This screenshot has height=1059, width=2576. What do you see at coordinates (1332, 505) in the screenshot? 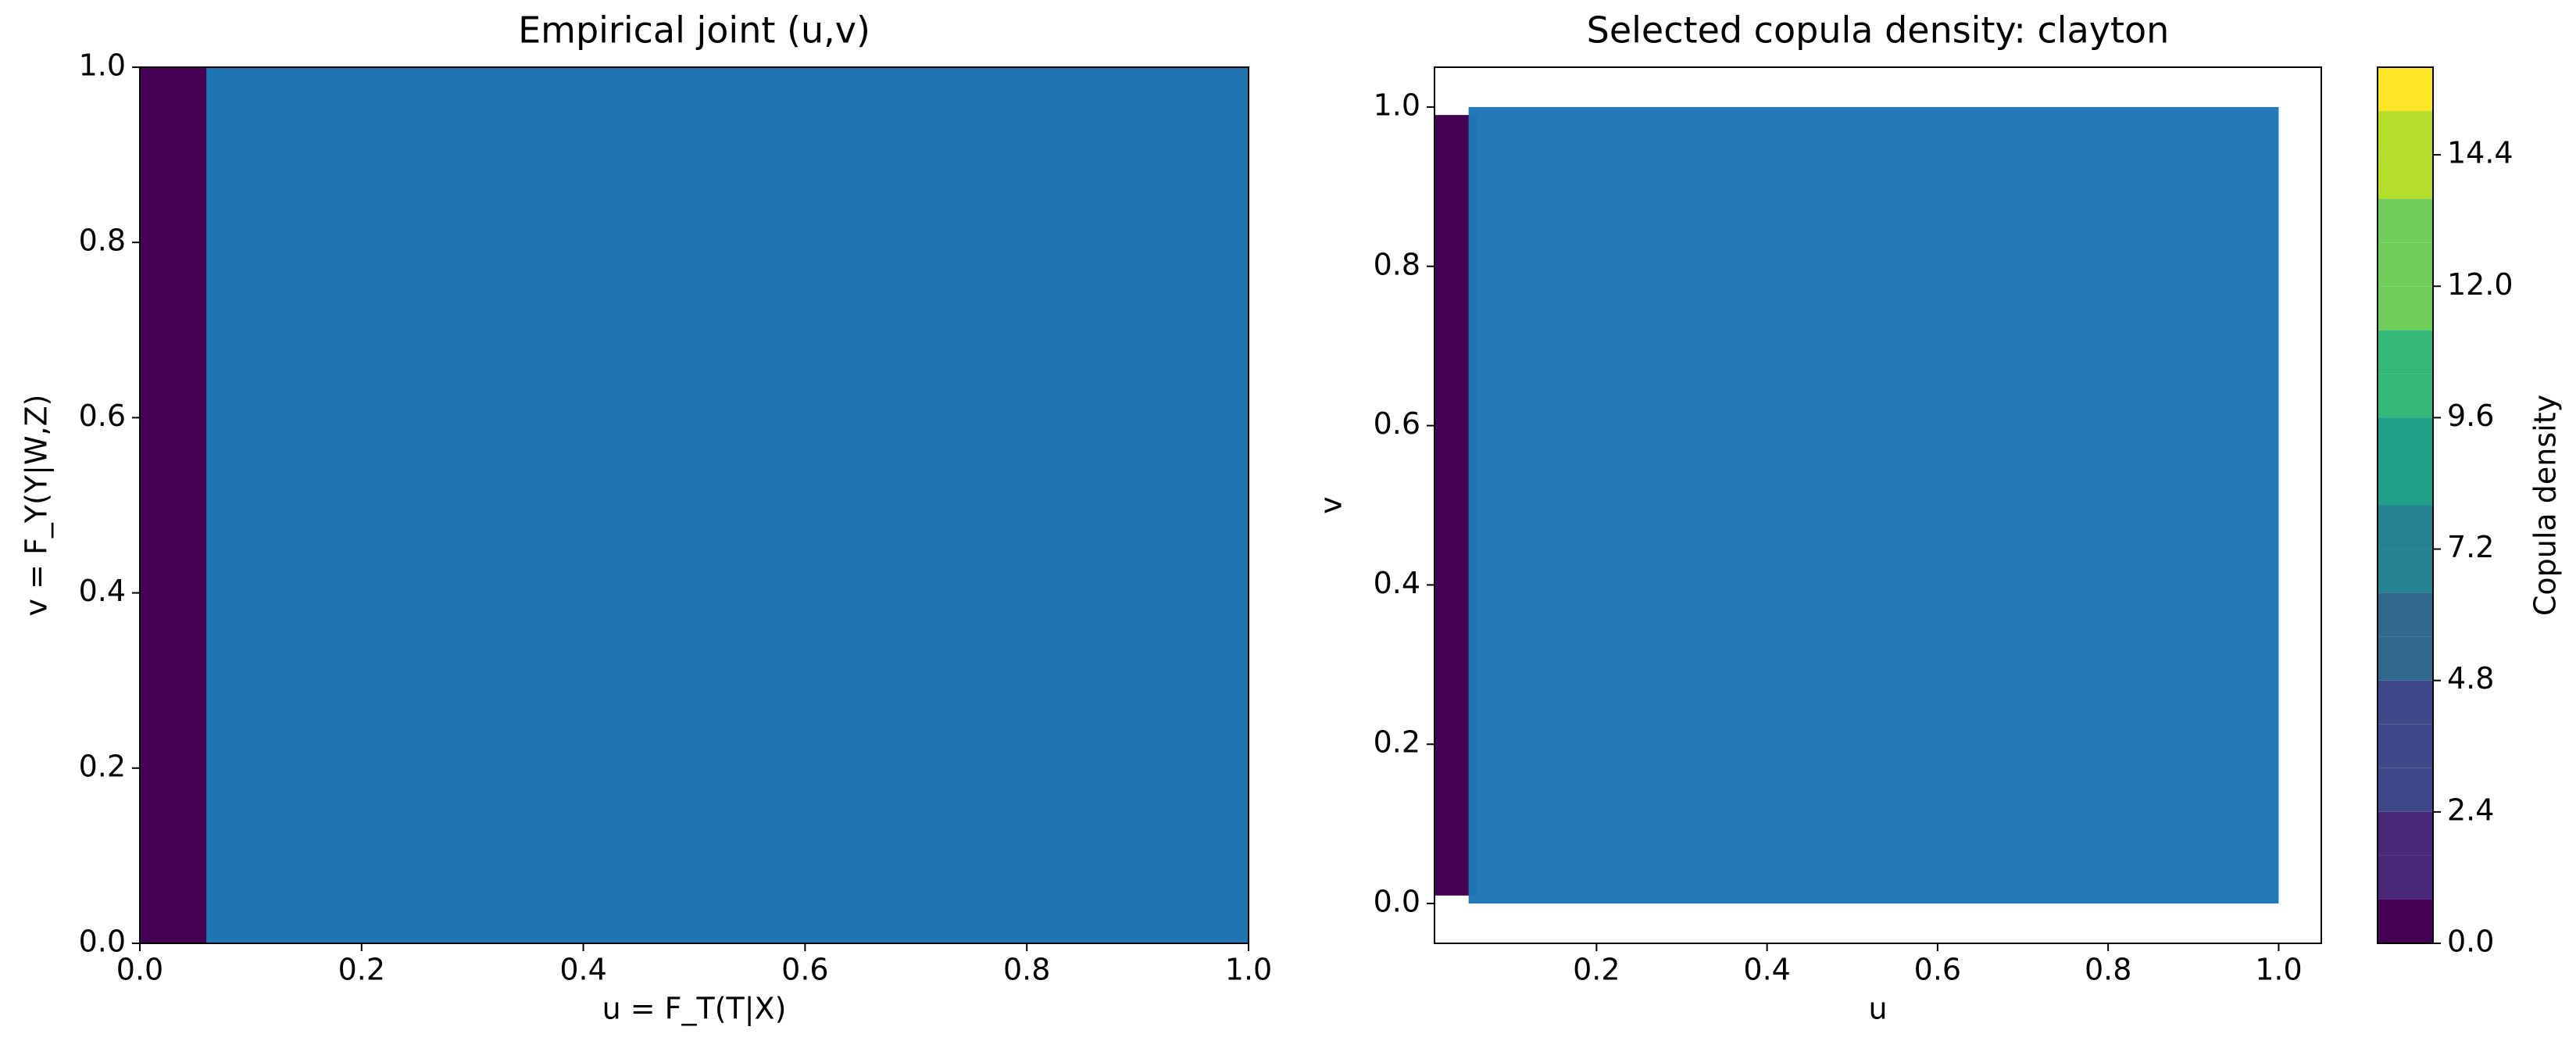
I see `y-axis-label: v` at bounding box center [1332, 505].